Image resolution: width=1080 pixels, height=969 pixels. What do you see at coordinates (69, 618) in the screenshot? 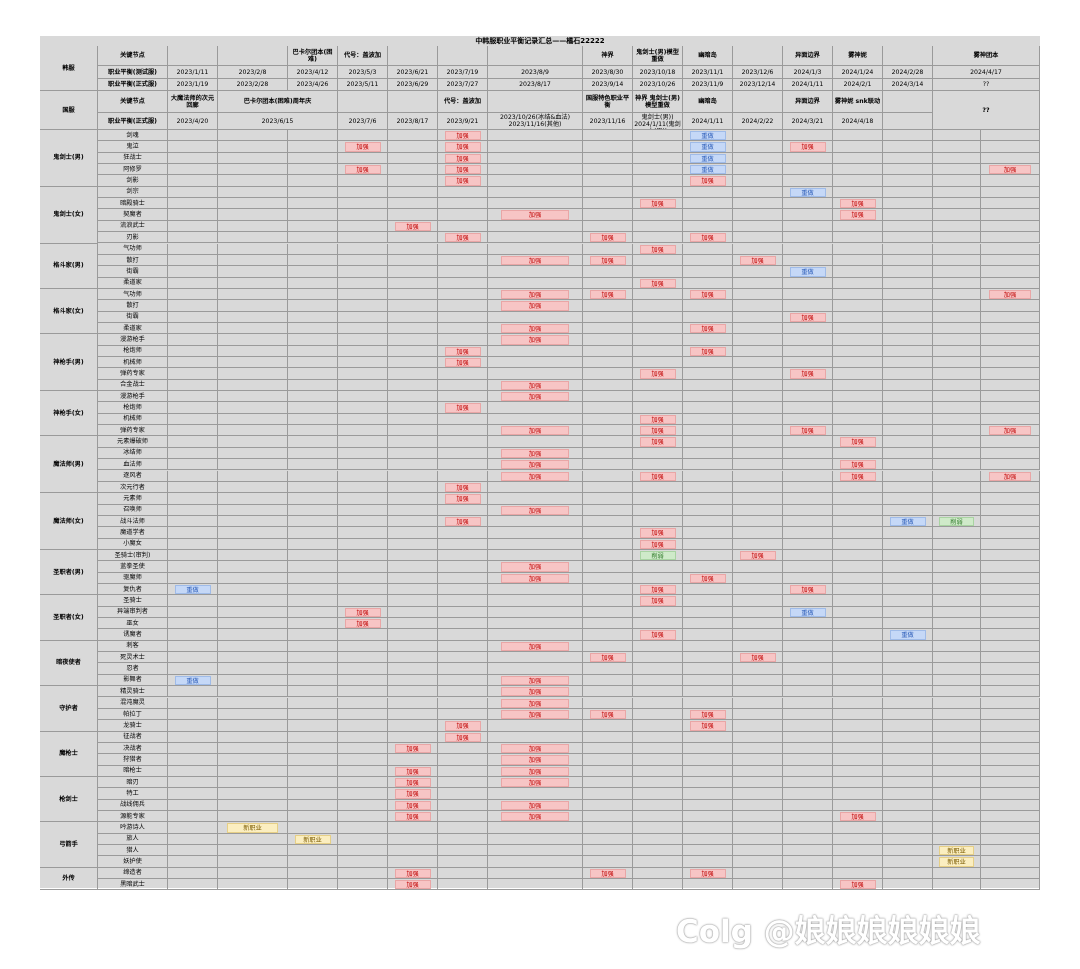
I see `group-name: 圣职者(女)` at bounding box center [69, 618].